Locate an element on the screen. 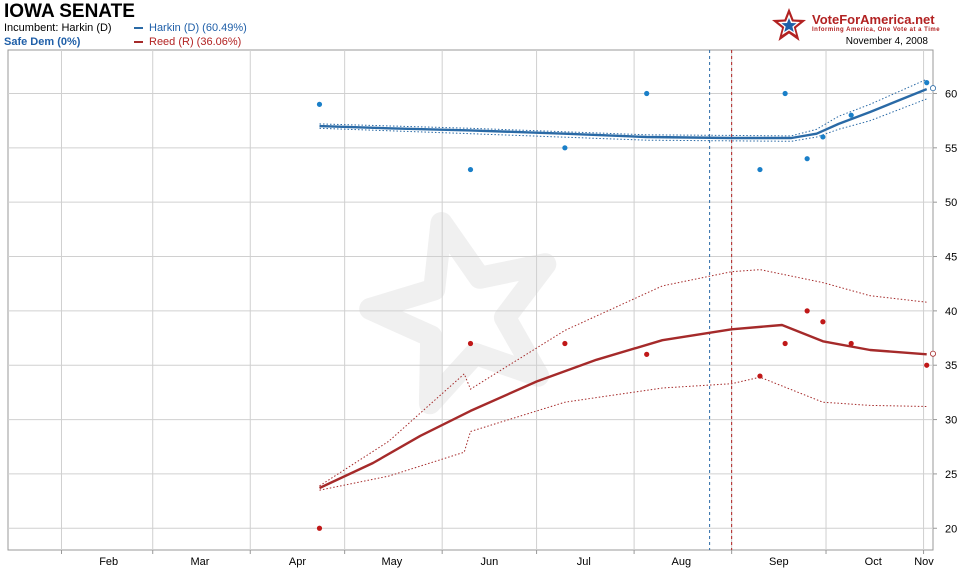  y-tick-label: 25 is located at coordinates (951, 475).